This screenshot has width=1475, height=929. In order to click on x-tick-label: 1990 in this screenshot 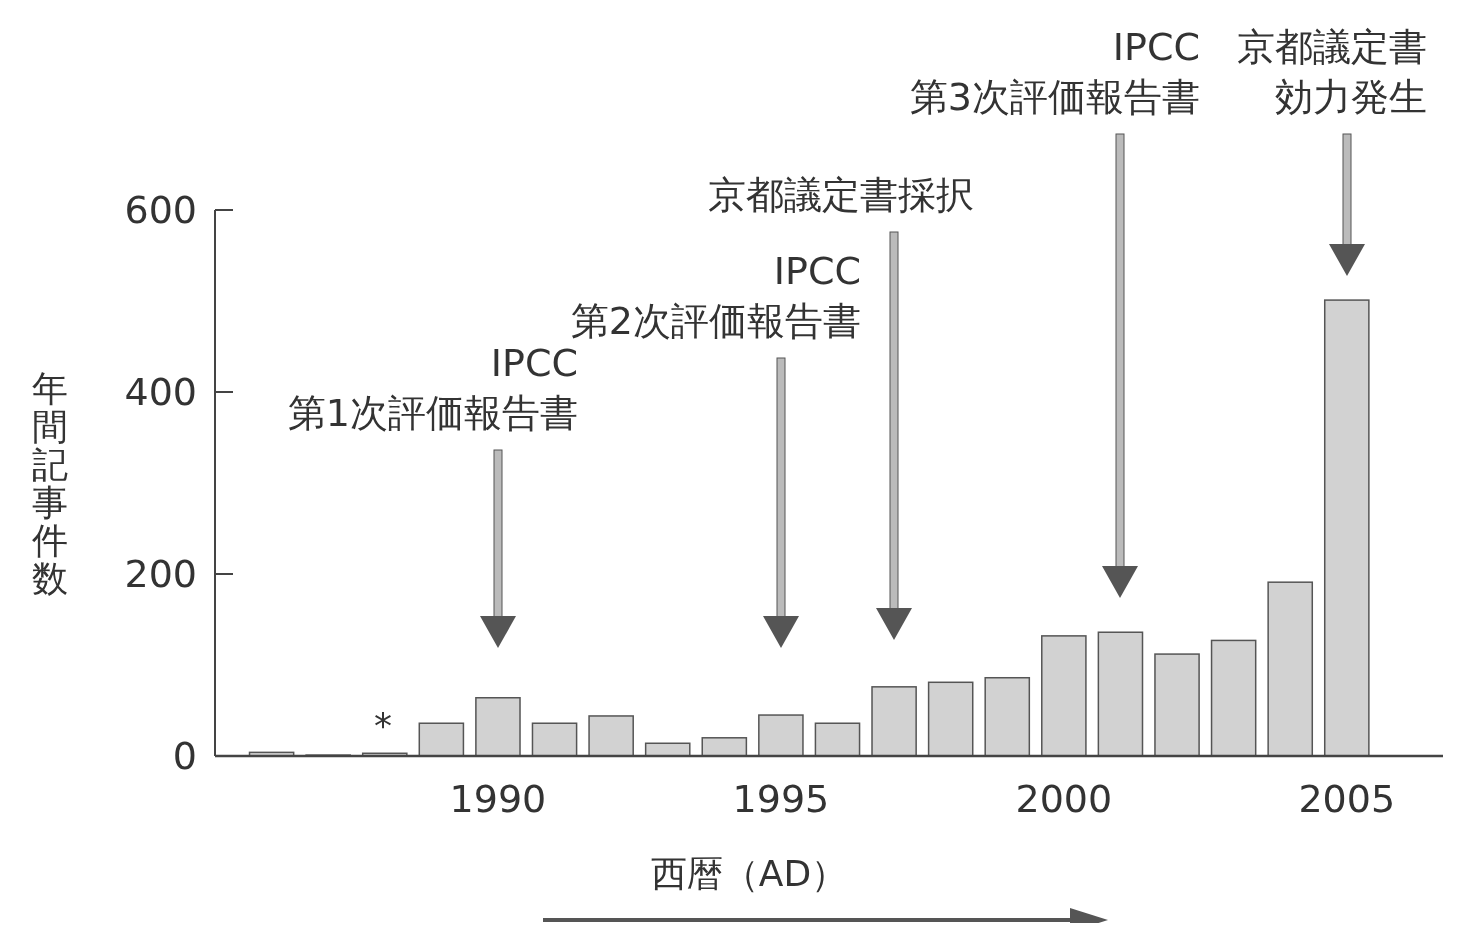, I will do `click(498, 799)`.